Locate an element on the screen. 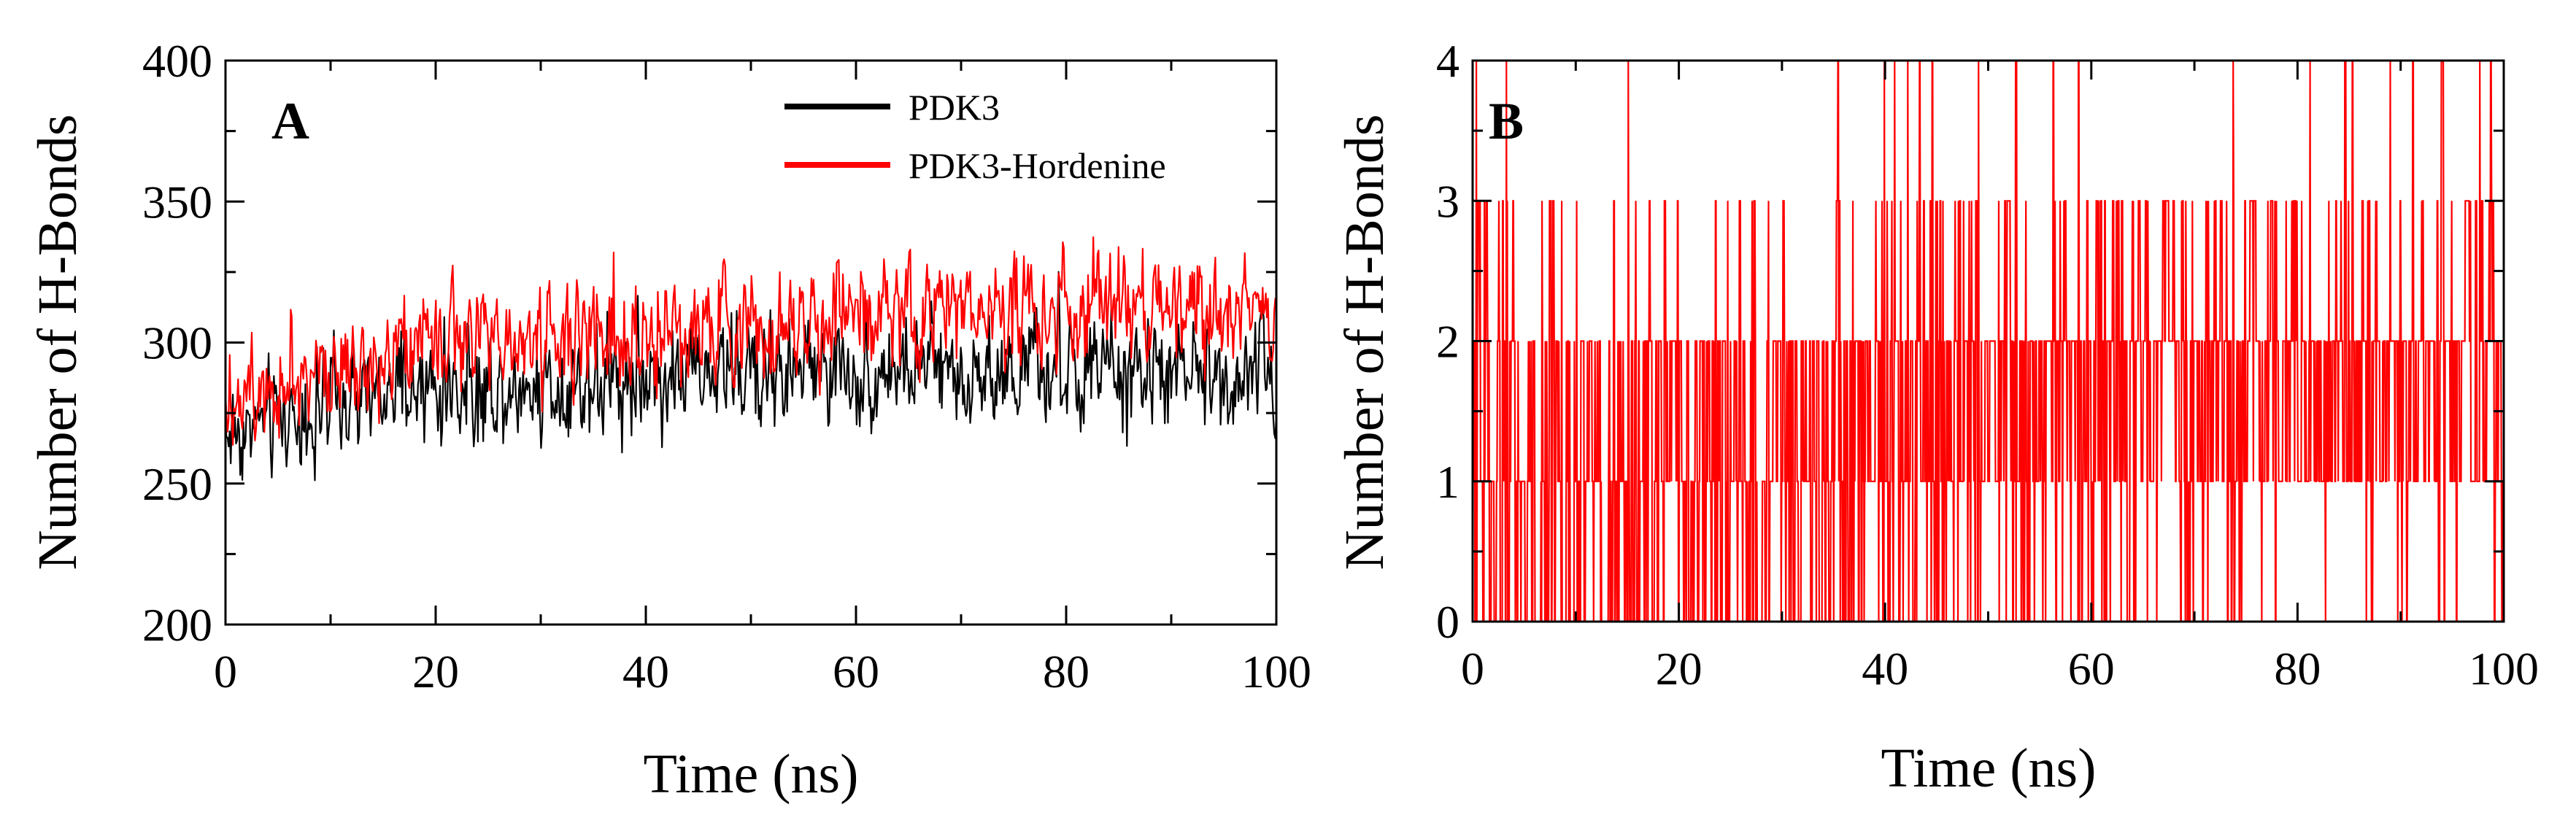 Image resolution: width=2576 pixels, height=831 pixels. panel-b-label: B is located at coordinates (1507, 121).